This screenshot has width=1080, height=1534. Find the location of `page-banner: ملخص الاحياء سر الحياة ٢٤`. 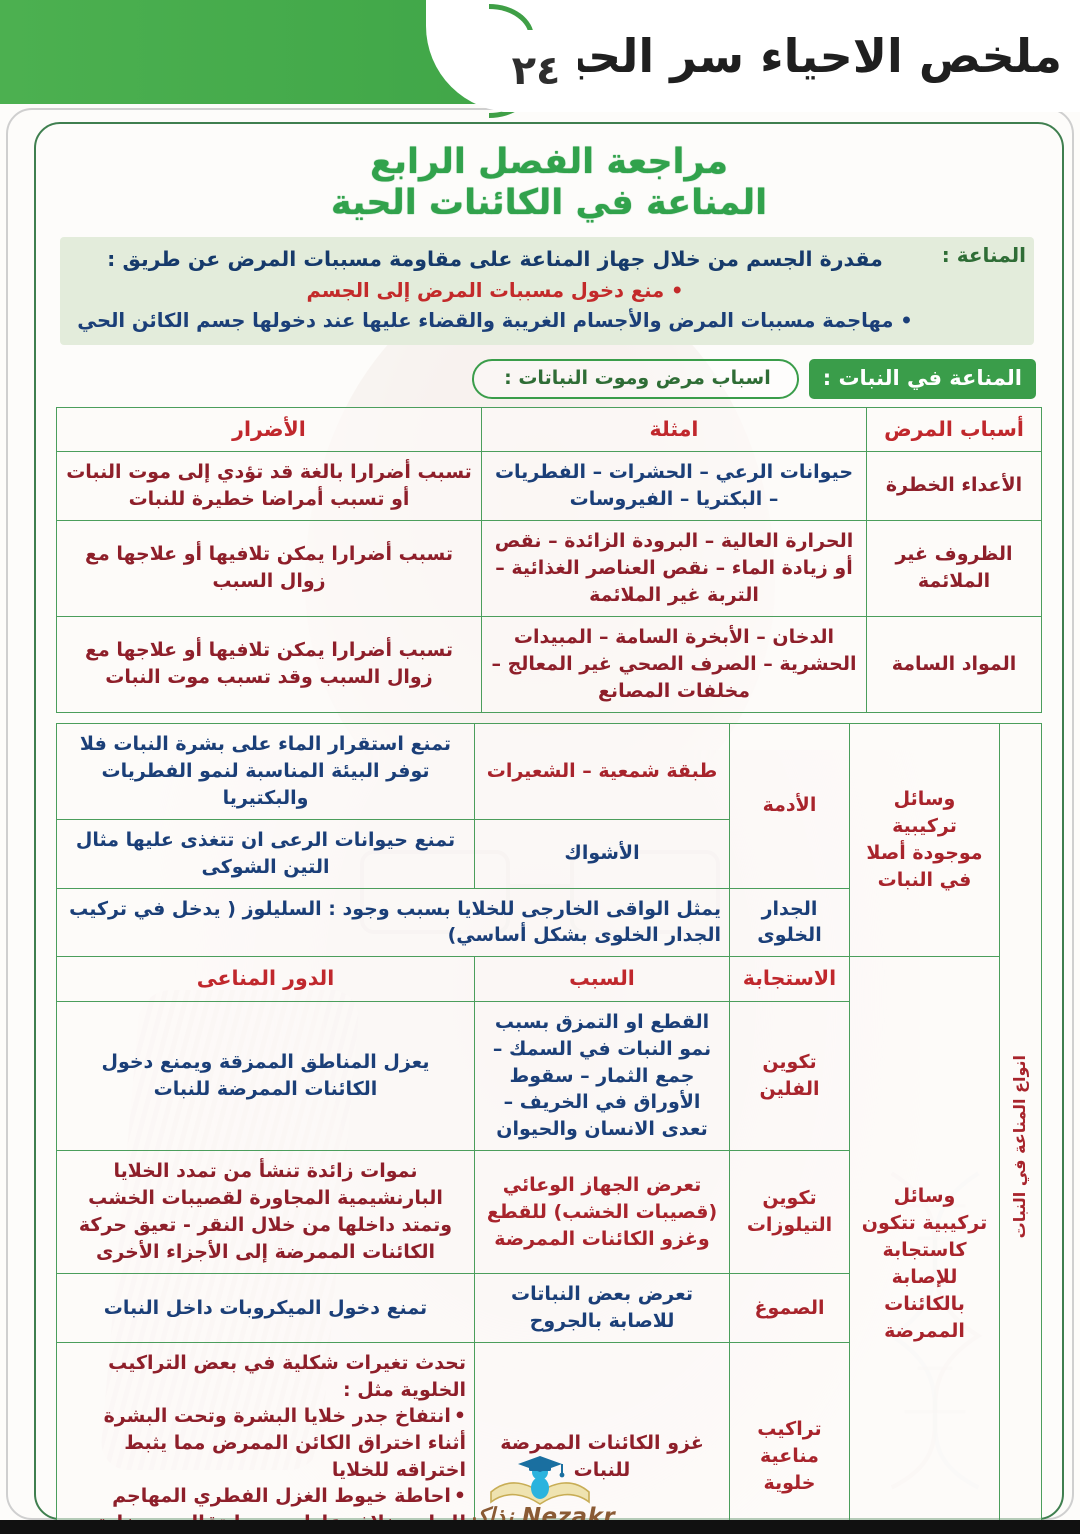

page-banner: ملخص الاحياء سر الحياة ٢٤ is located at coordinates (540, 59).